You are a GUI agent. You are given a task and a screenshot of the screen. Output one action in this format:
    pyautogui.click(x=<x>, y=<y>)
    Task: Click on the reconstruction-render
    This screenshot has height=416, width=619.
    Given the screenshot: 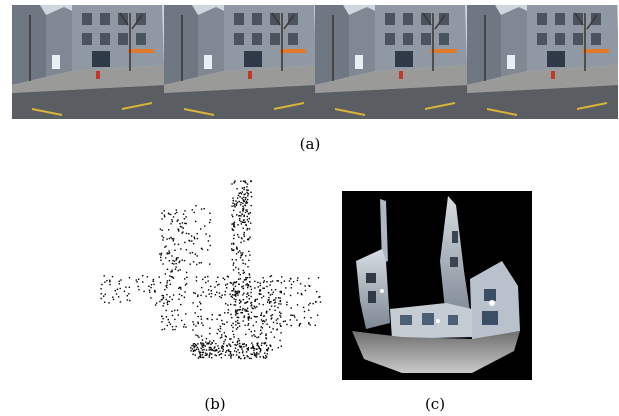 What is the action you would take?
    pyautogui.click(x=436, y=284)
    